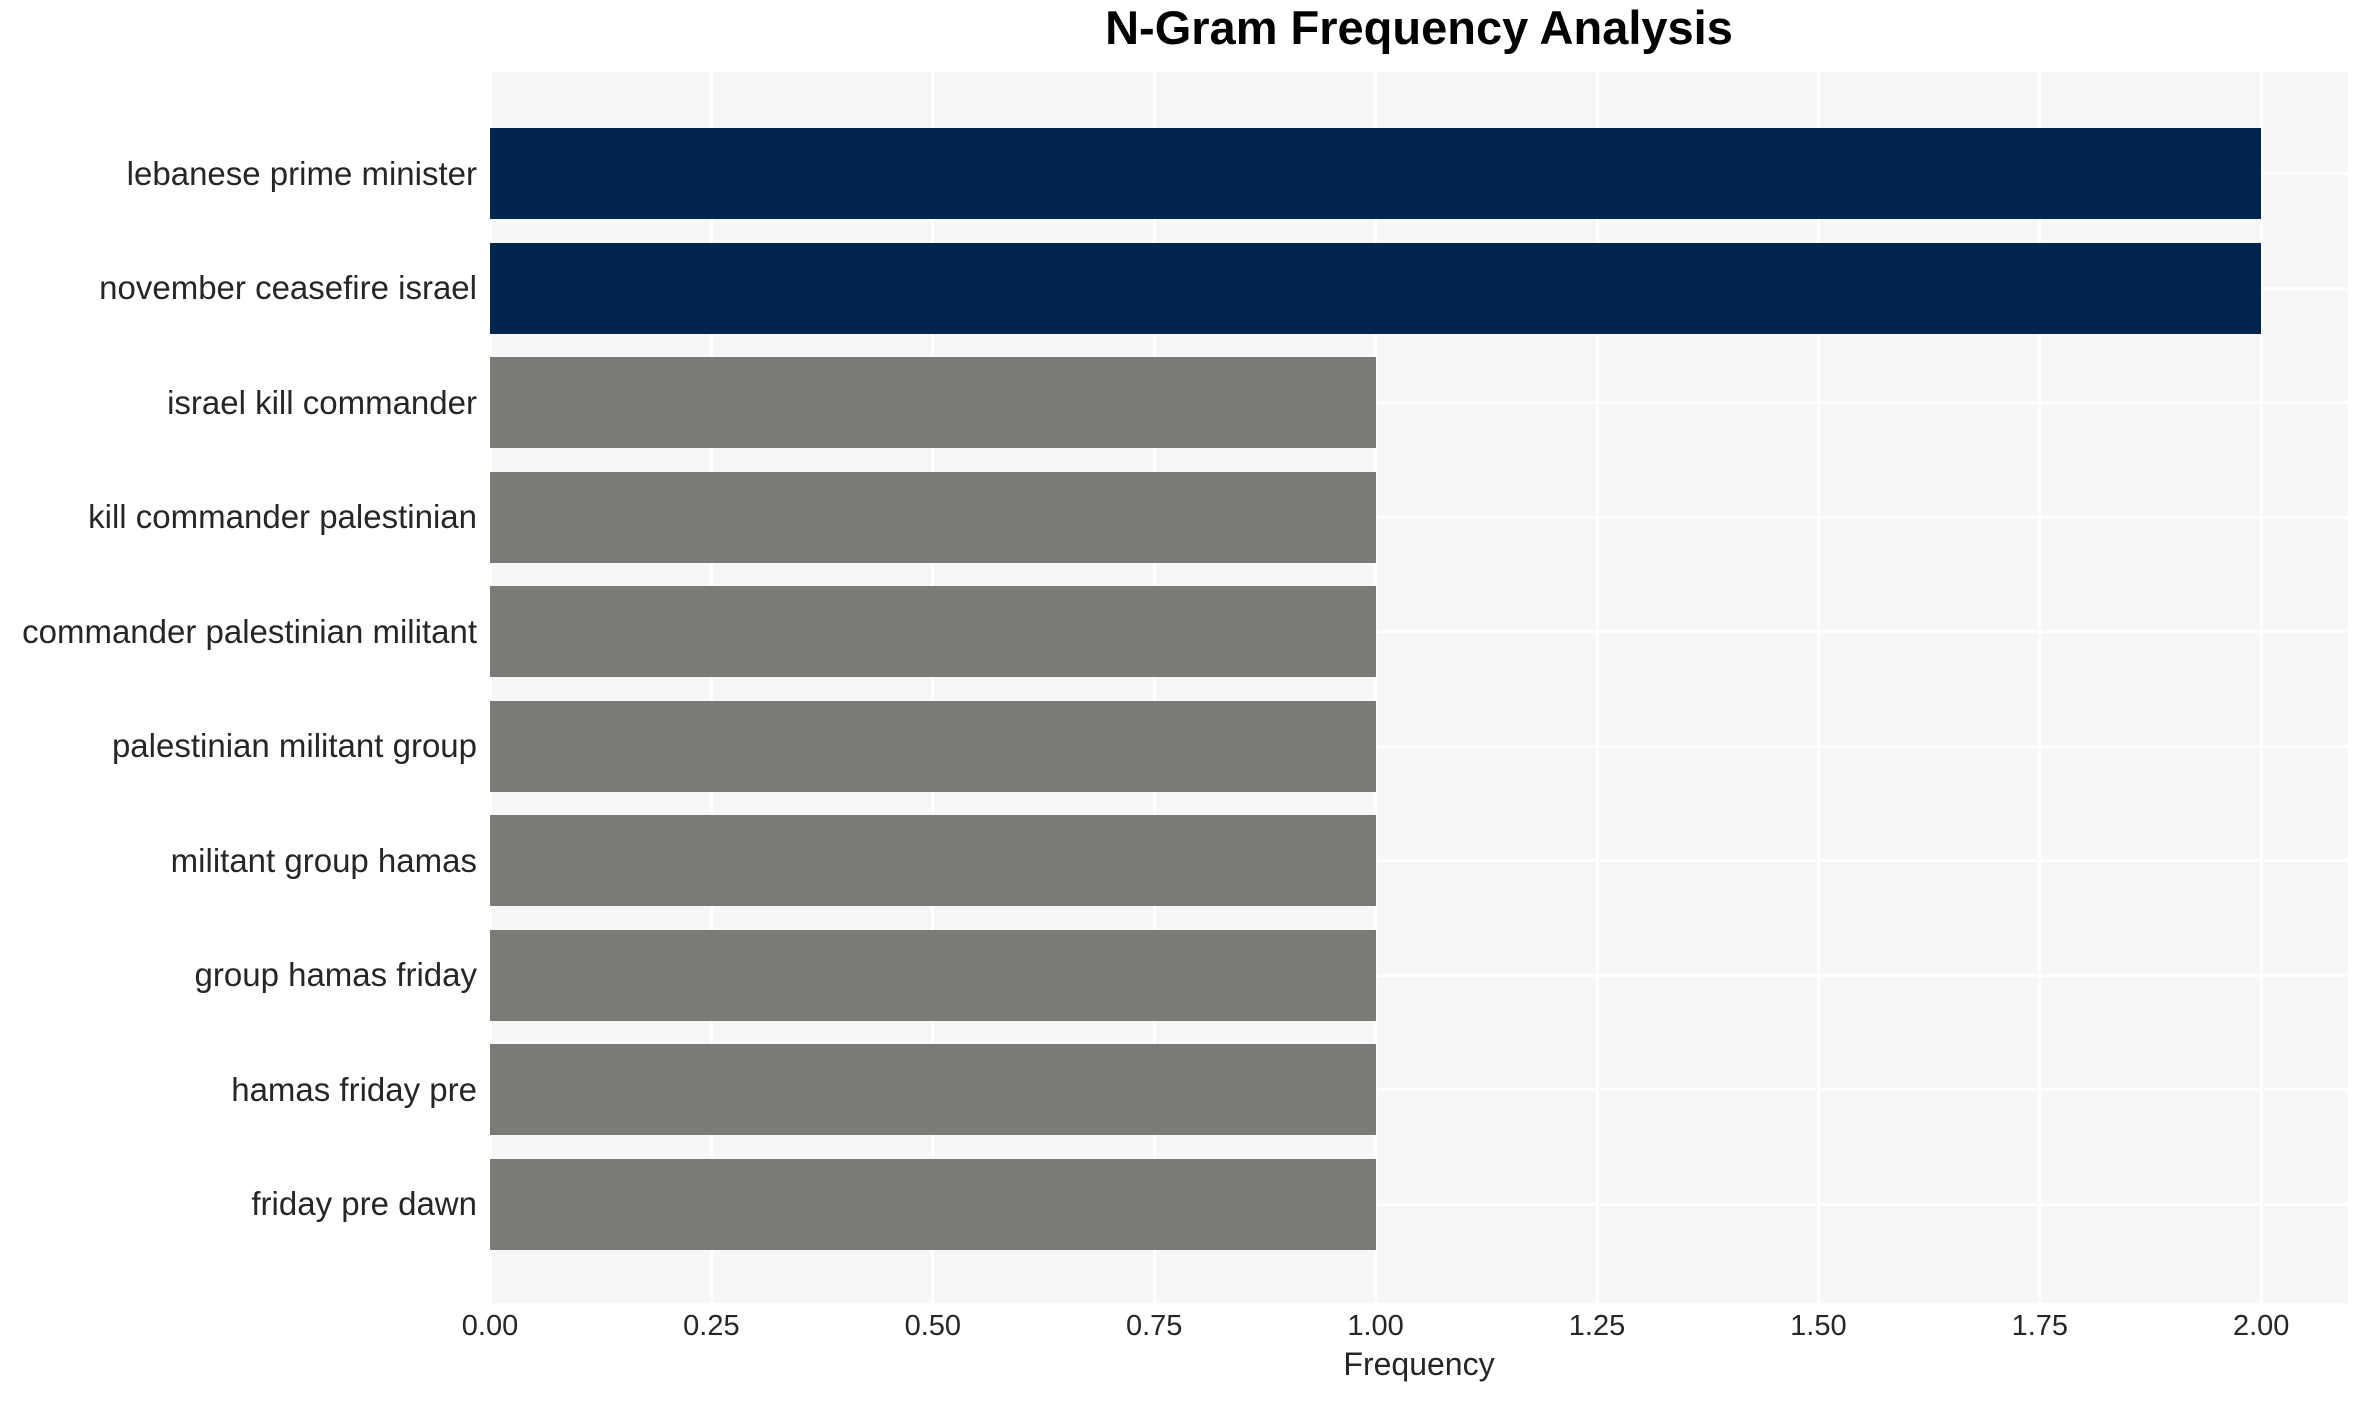 The image size is (2369, 1402). What do you see at coordinates (323, 860) in the screenshot?
I see `y-tick-label: militant group hamas` at bounding box center [323, 860].